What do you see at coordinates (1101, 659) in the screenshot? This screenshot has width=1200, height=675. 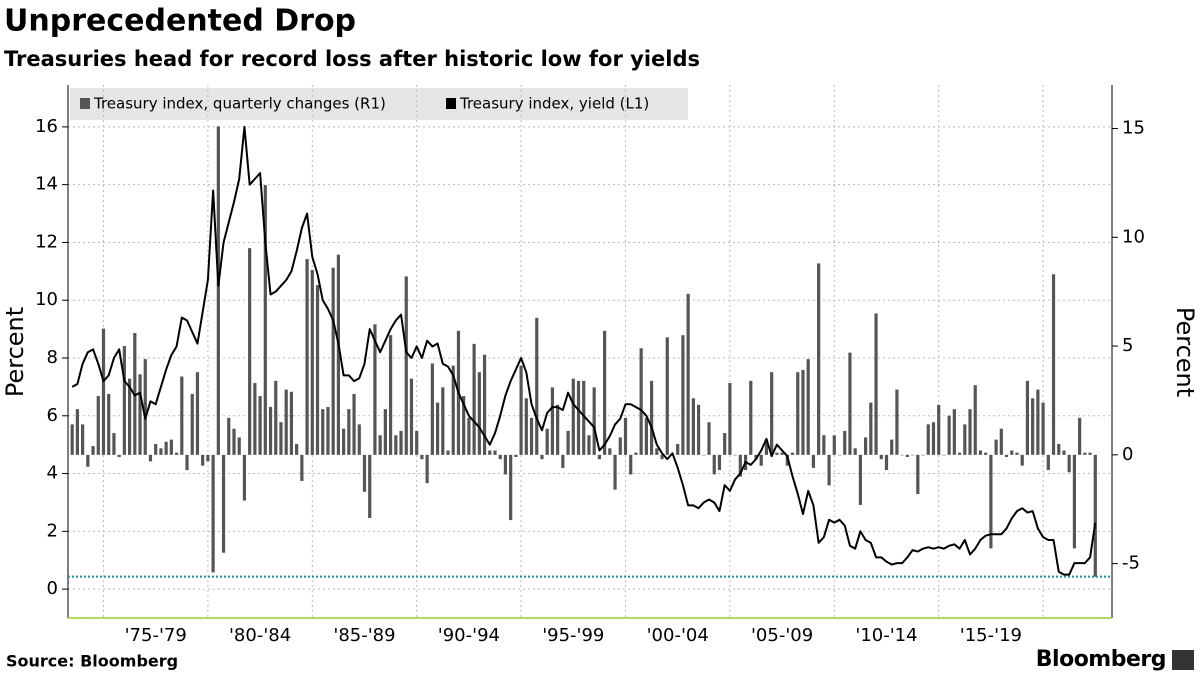 I see `brand: Bloomberg` at bounding box center [1101, 659].